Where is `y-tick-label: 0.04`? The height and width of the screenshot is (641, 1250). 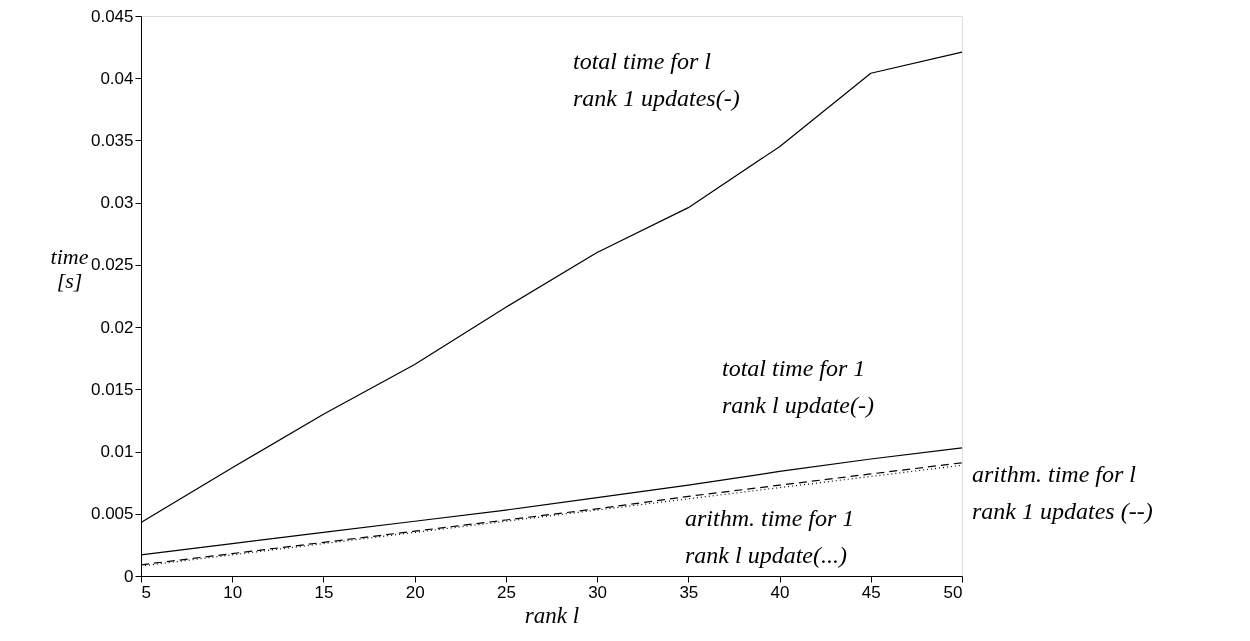 y-tick-label: 0.04 is located at coordinates (117, 78).